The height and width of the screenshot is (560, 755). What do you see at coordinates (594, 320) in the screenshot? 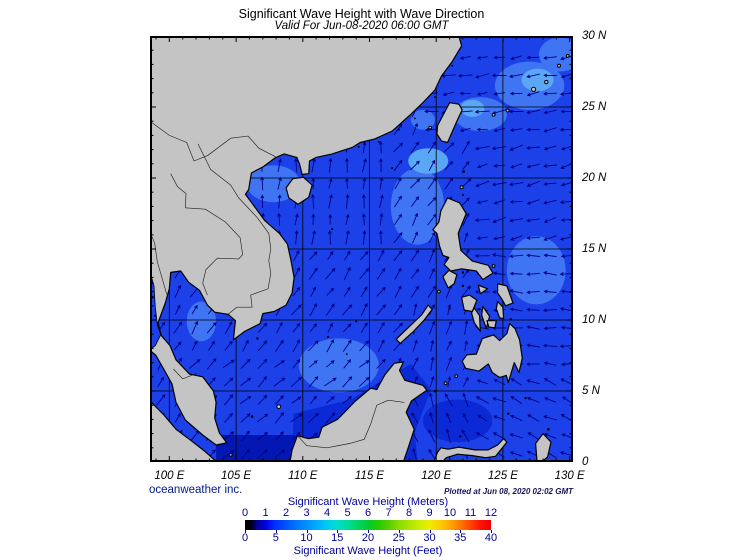
I see `lat-axis-label: 10 N` at bounding box center [594, 320].